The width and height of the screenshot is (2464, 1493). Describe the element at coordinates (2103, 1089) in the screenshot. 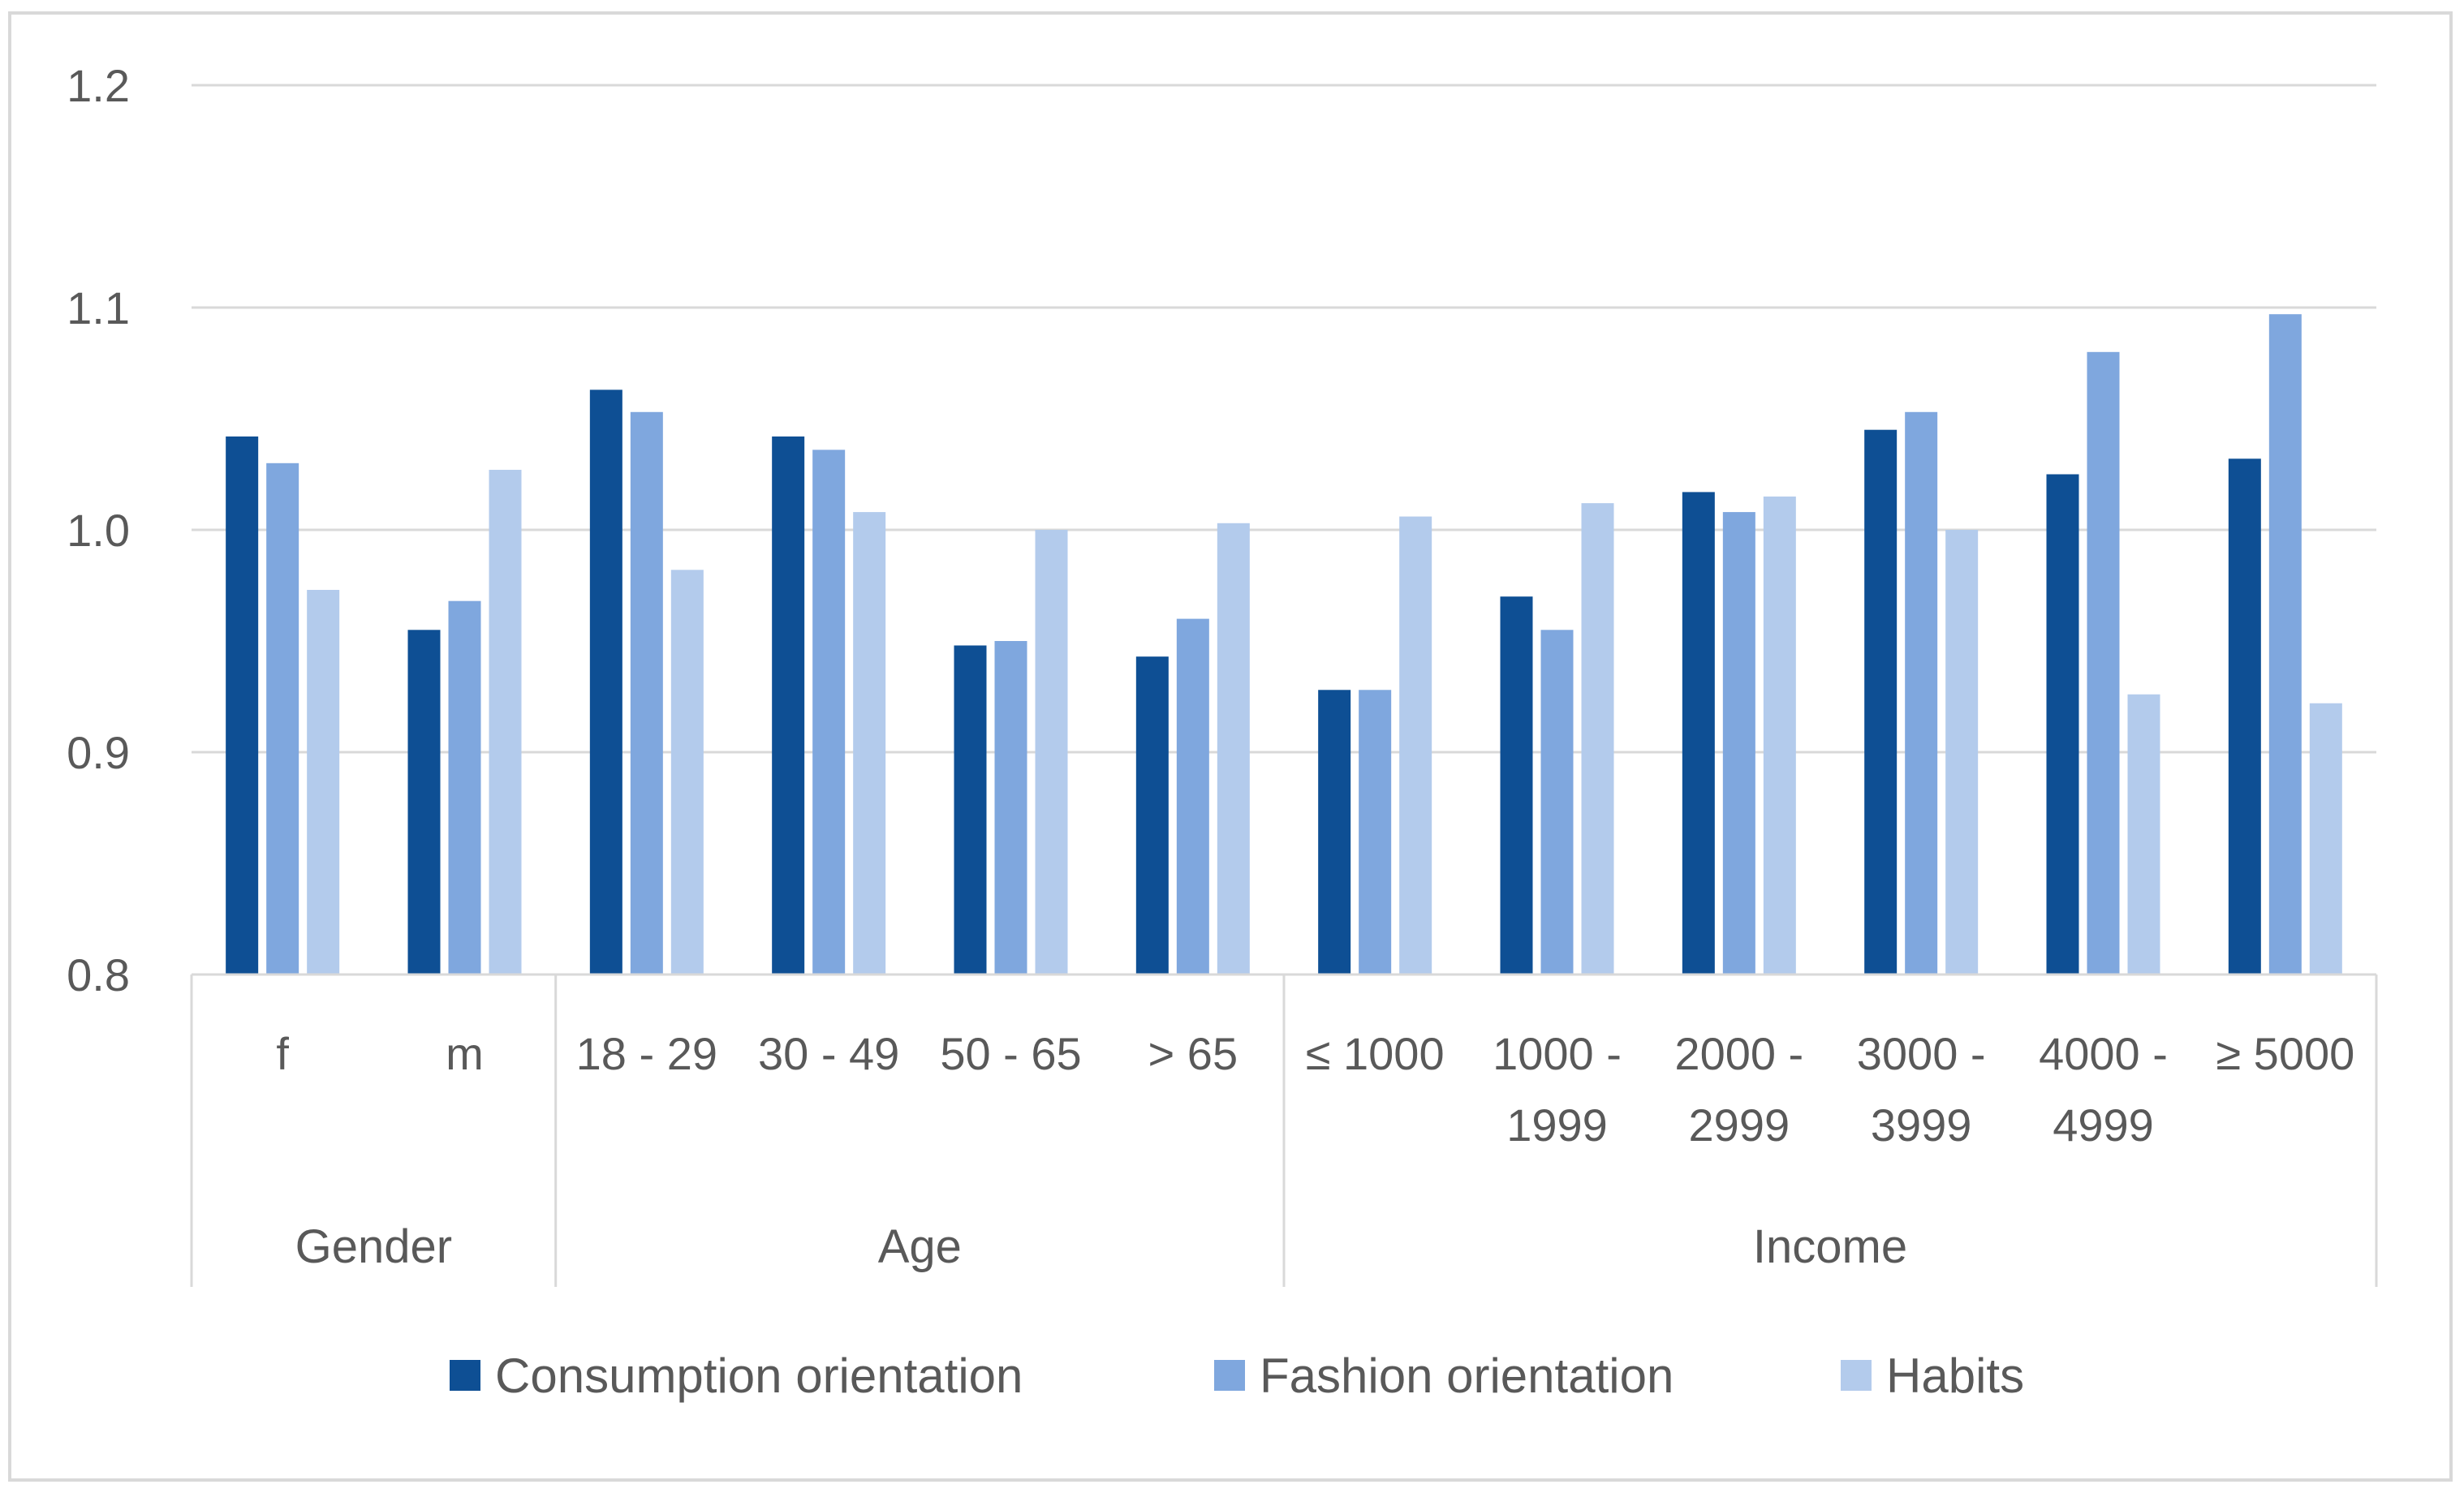

I see `x-tick-label: 4000 -4999` at that location.